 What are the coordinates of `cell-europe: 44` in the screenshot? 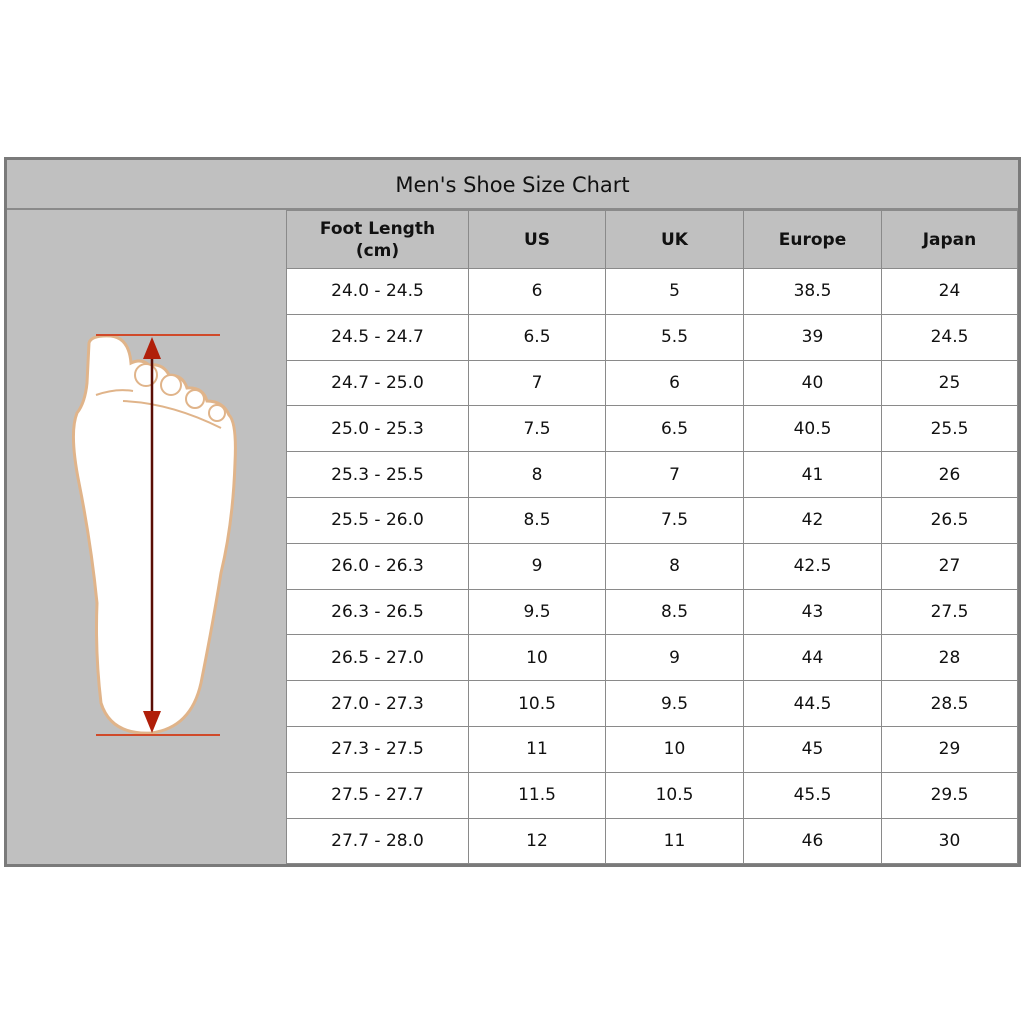 It's located at (812, 658).